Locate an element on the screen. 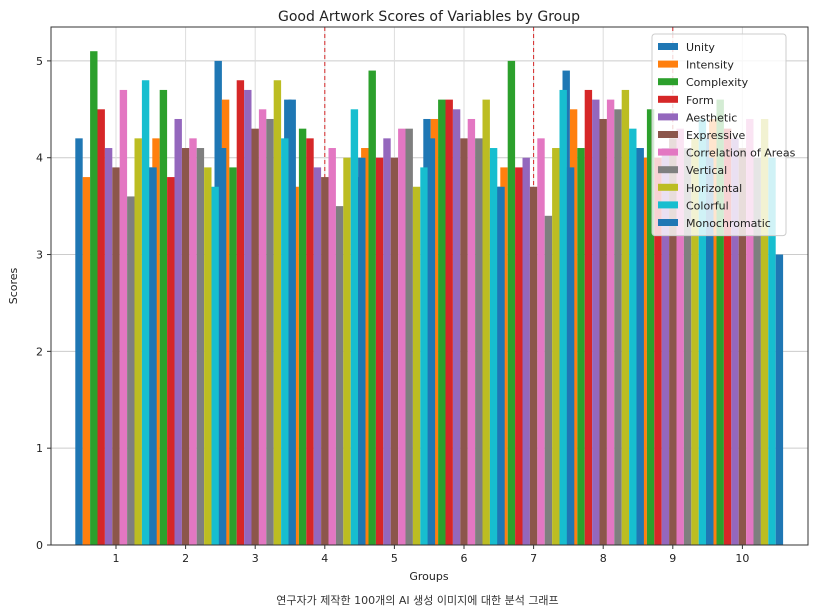  y-tick-label: 5 is located at coordinates (39, 61).